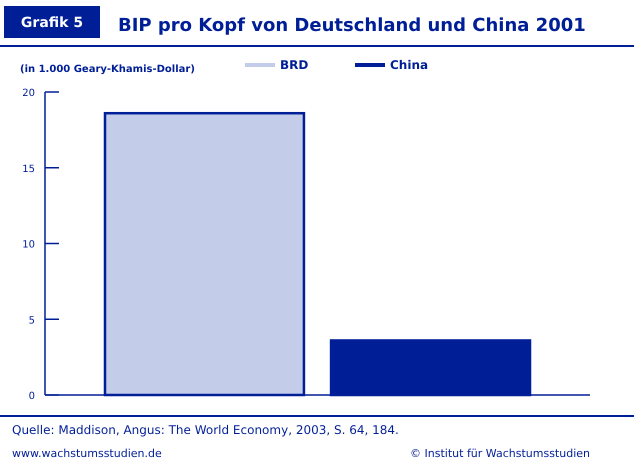 This screenshot has width=634, height=462. I want to click on legend-label: China, so click(409, 65).